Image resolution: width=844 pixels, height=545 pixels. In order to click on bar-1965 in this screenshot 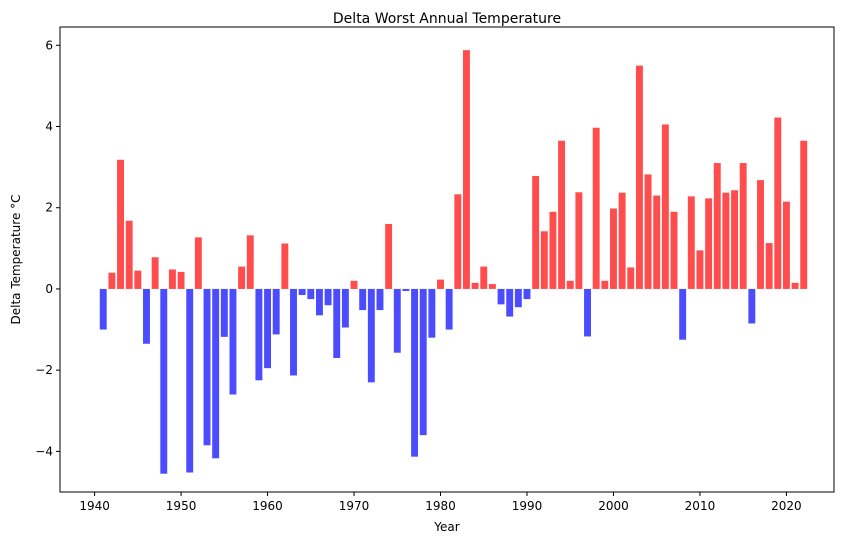, I will do `click(311, 294)`.